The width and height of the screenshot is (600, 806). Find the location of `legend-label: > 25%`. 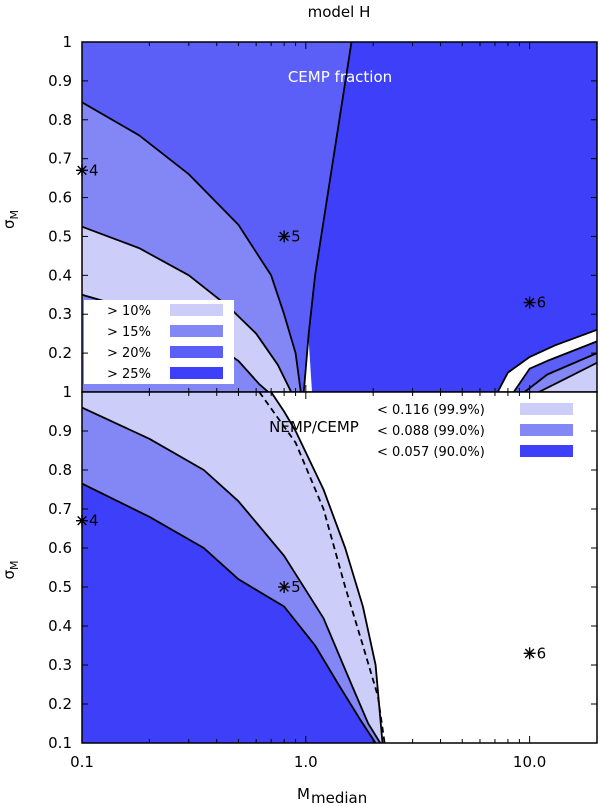

legend-label: > 25% is located at coordinates (129, 374).